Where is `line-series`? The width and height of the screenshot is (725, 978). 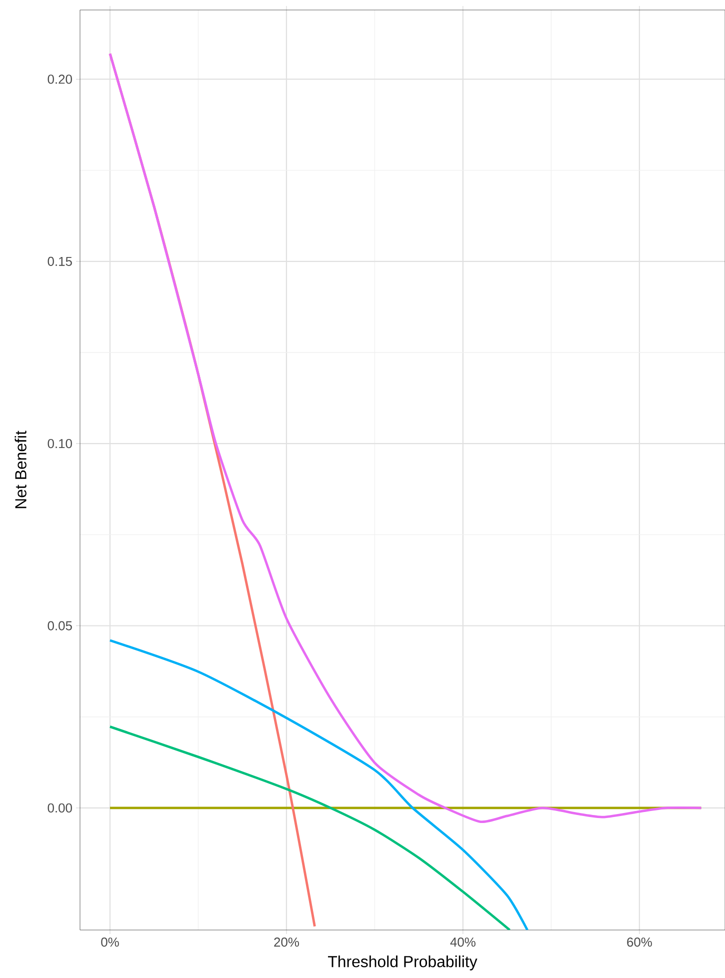
line-series is located at coordinates (309, 827).